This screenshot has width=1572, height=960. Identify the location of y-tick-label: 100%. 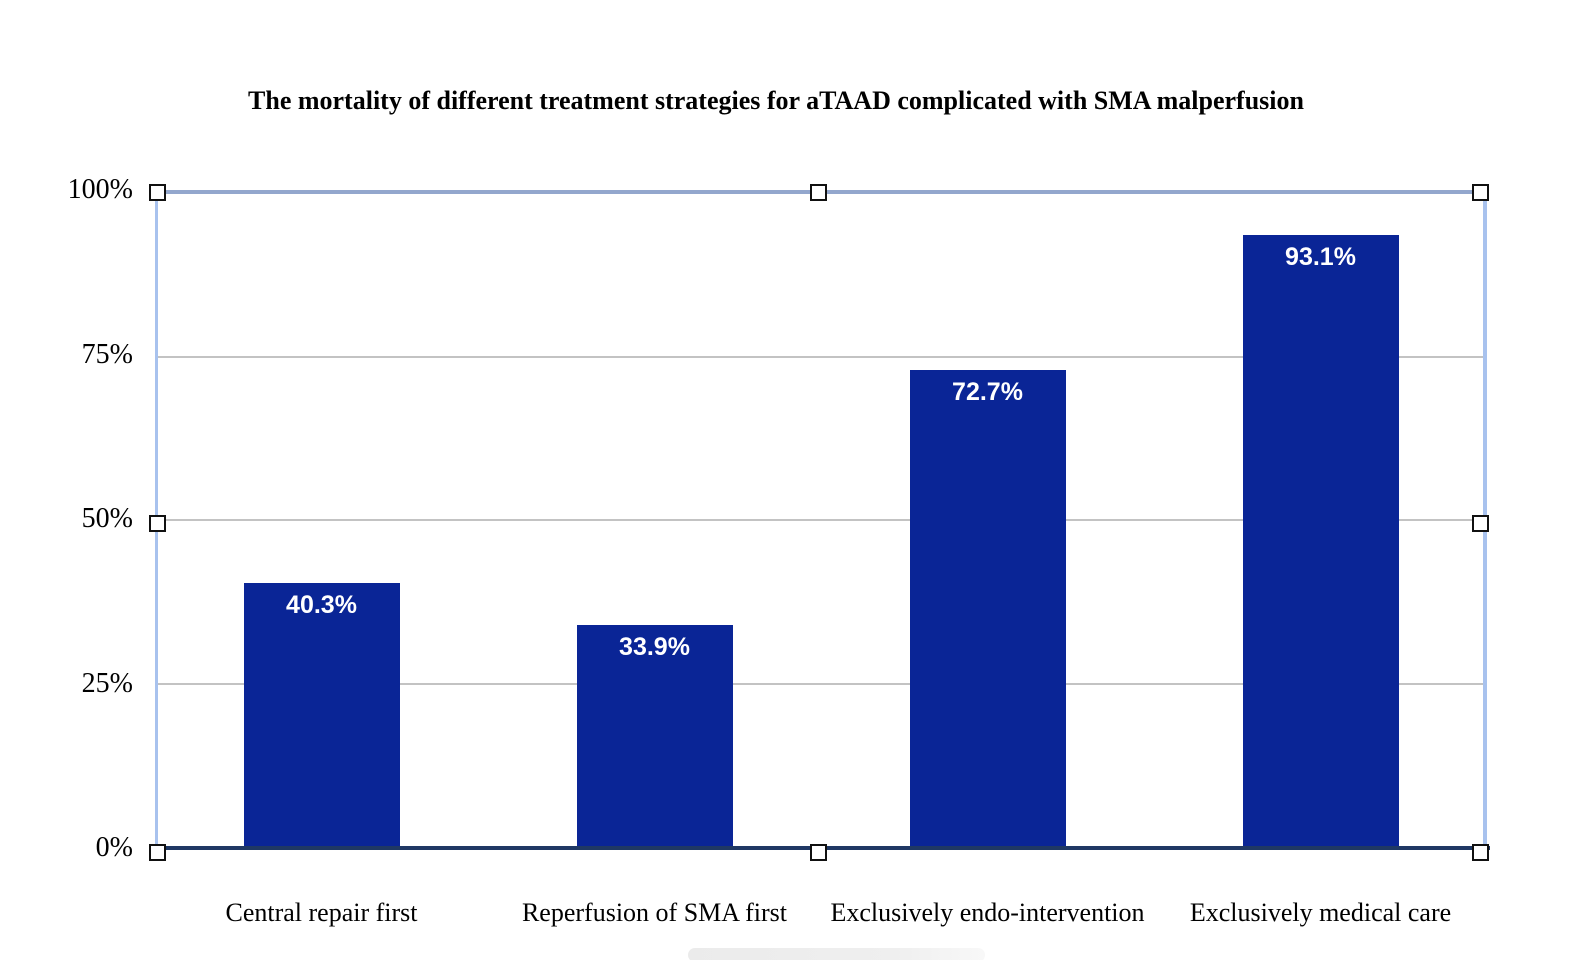
(100, 189).